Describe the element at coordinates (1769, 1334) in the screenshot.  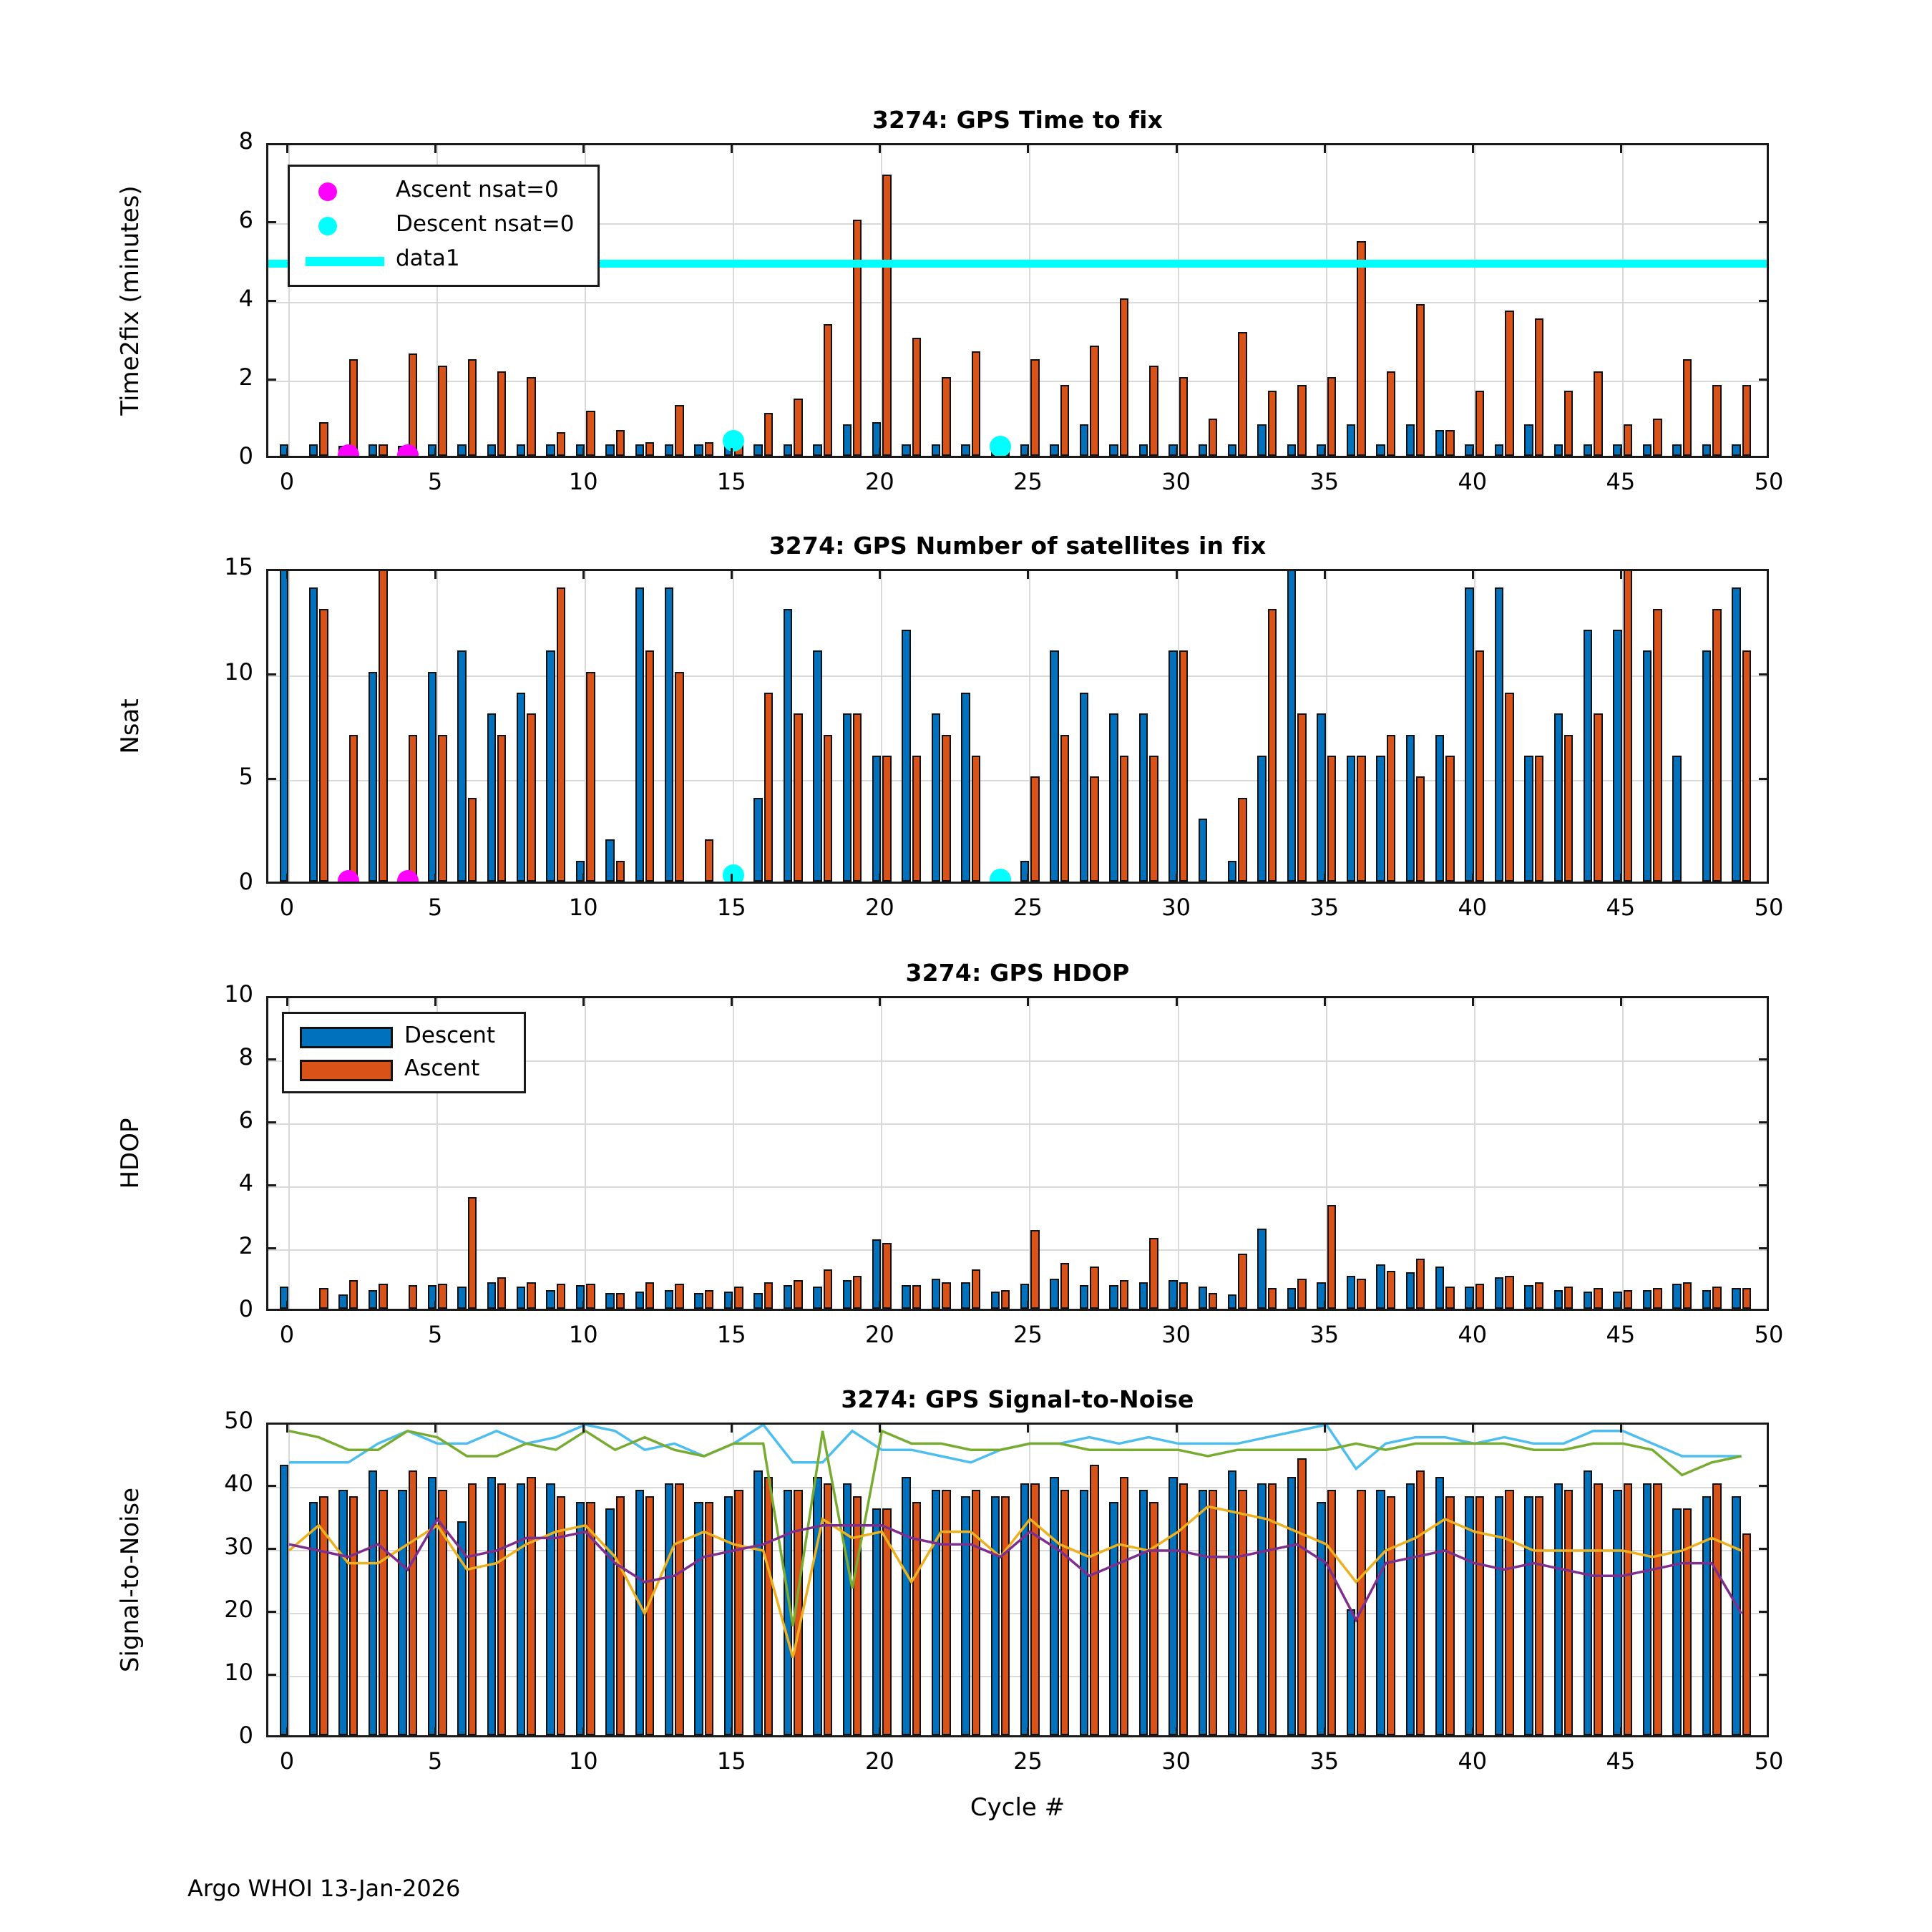
I see `x-tick-label: 50` at that location.